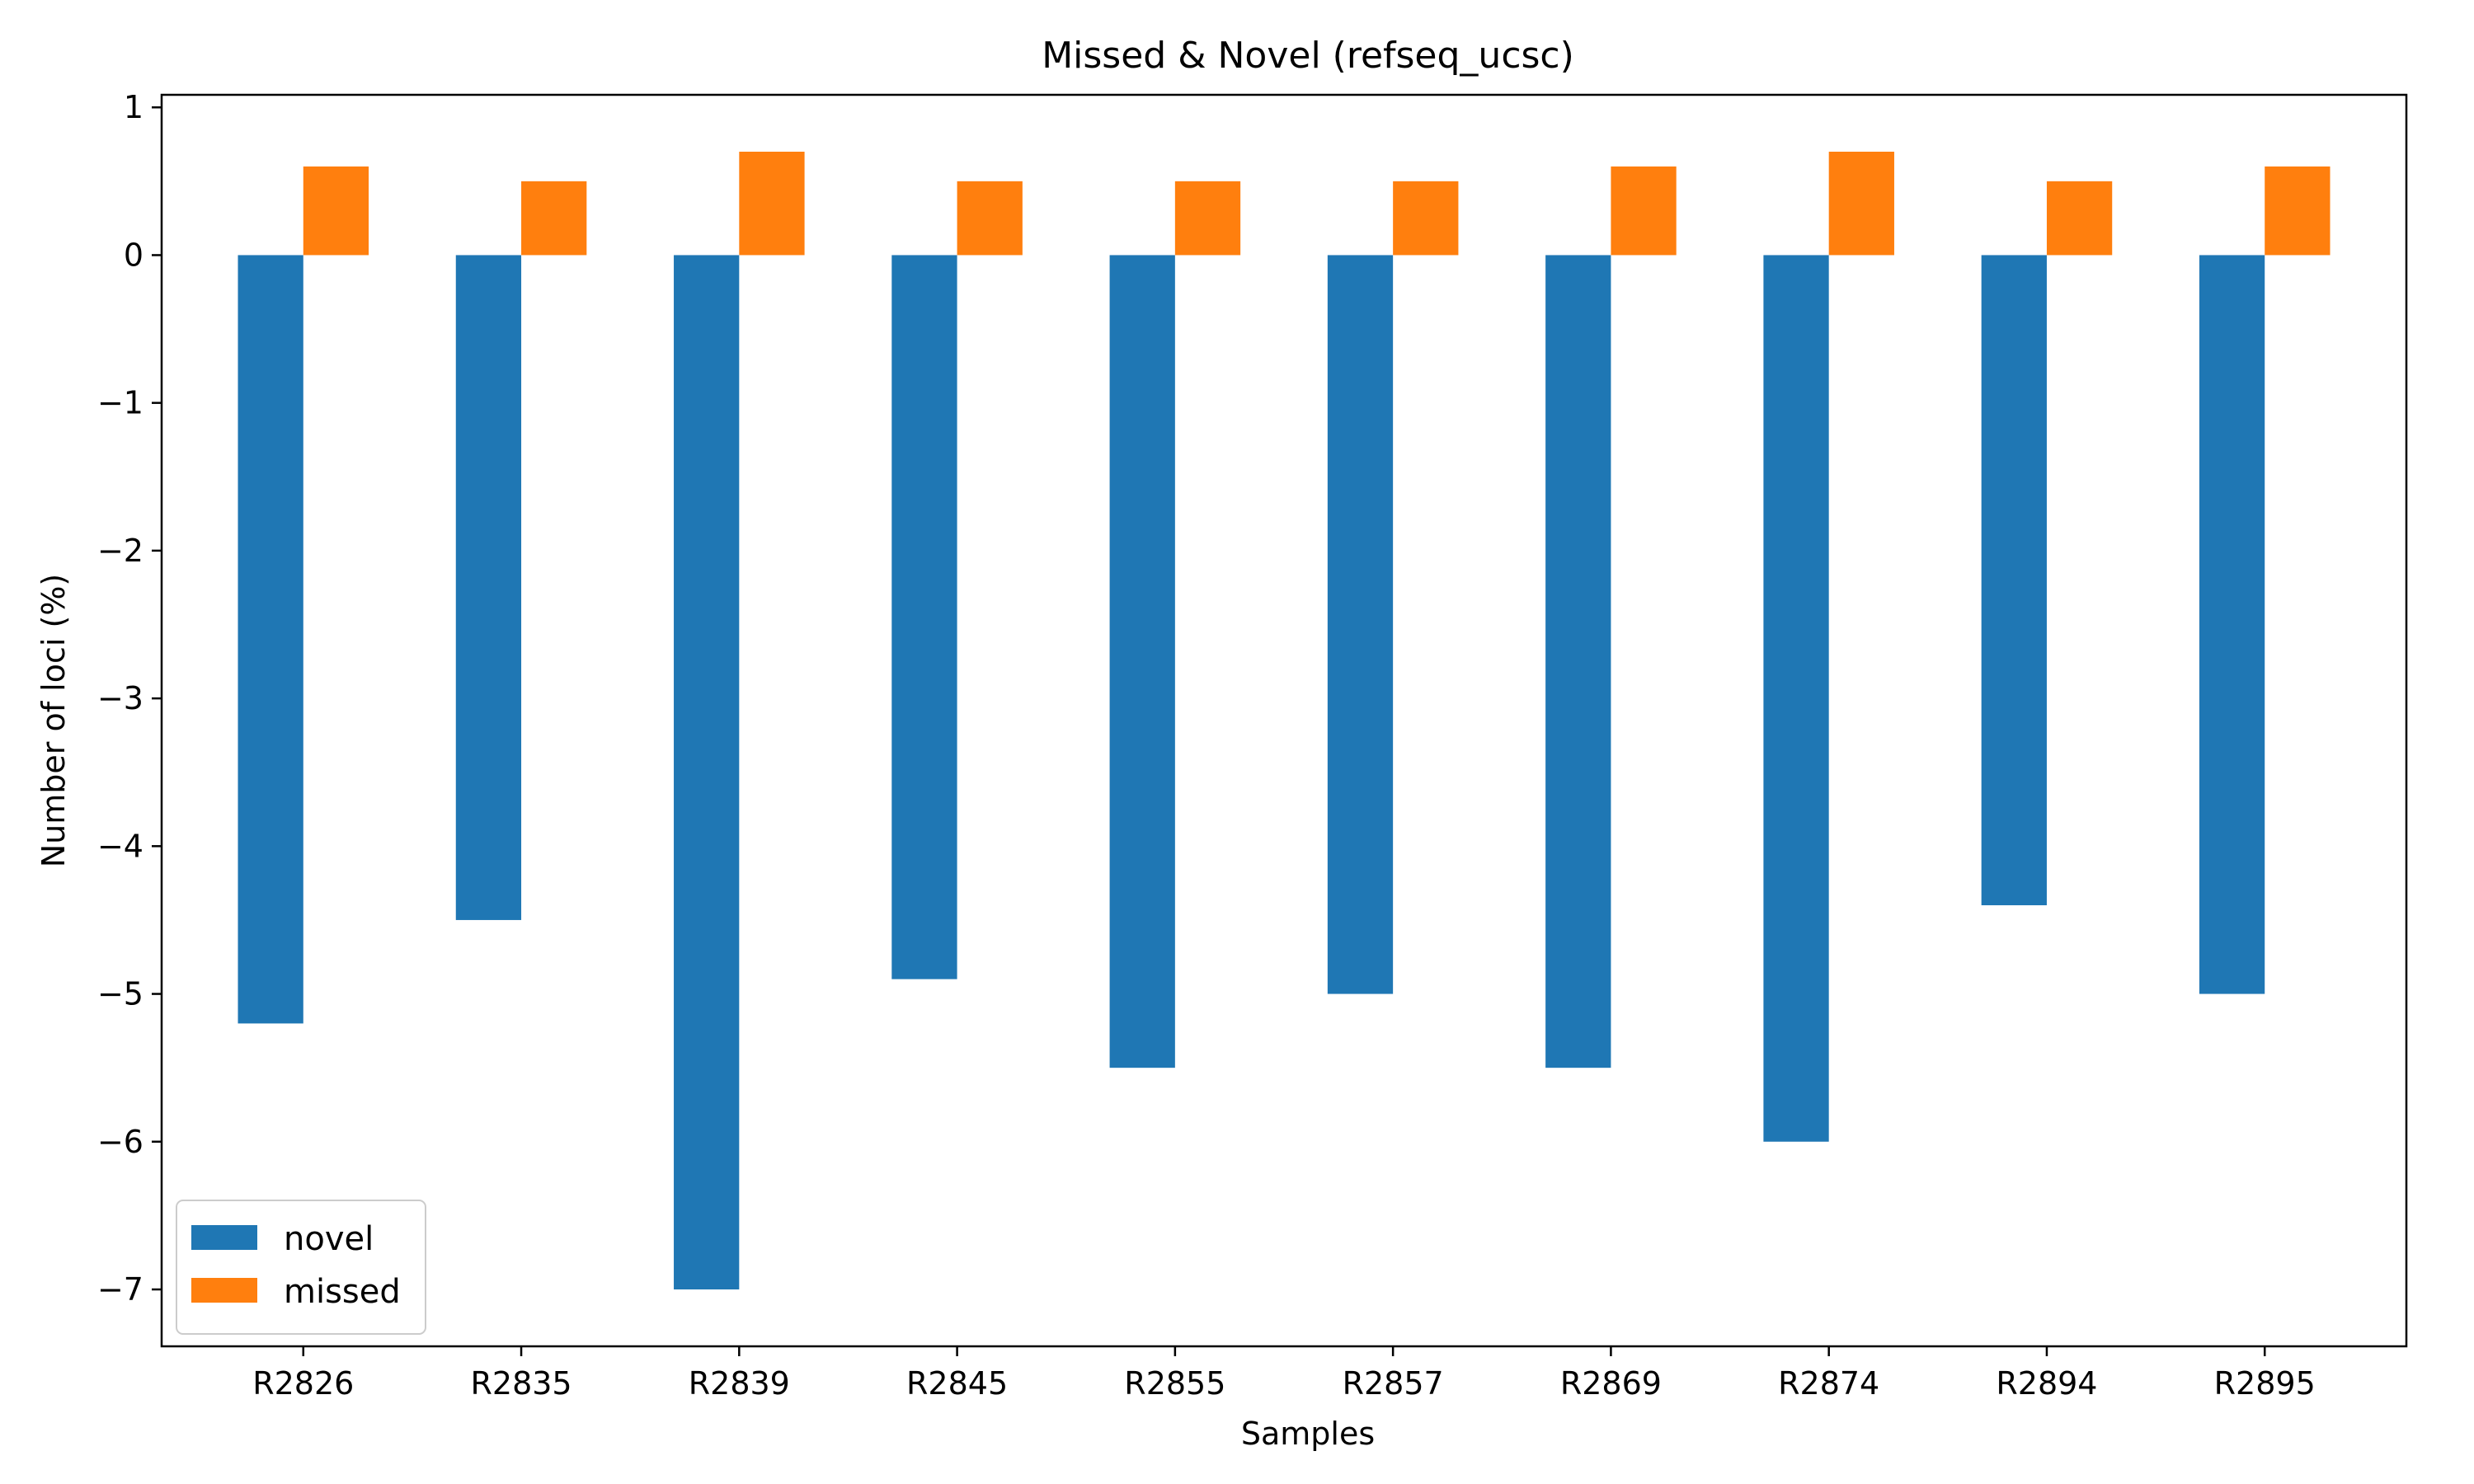 Image resolution: width=2474 pixels, height=1484 pixels. Describe the element at coordinates (2046, 1383) in the screenshot. I see `x-tick-label: R2894` at that location.